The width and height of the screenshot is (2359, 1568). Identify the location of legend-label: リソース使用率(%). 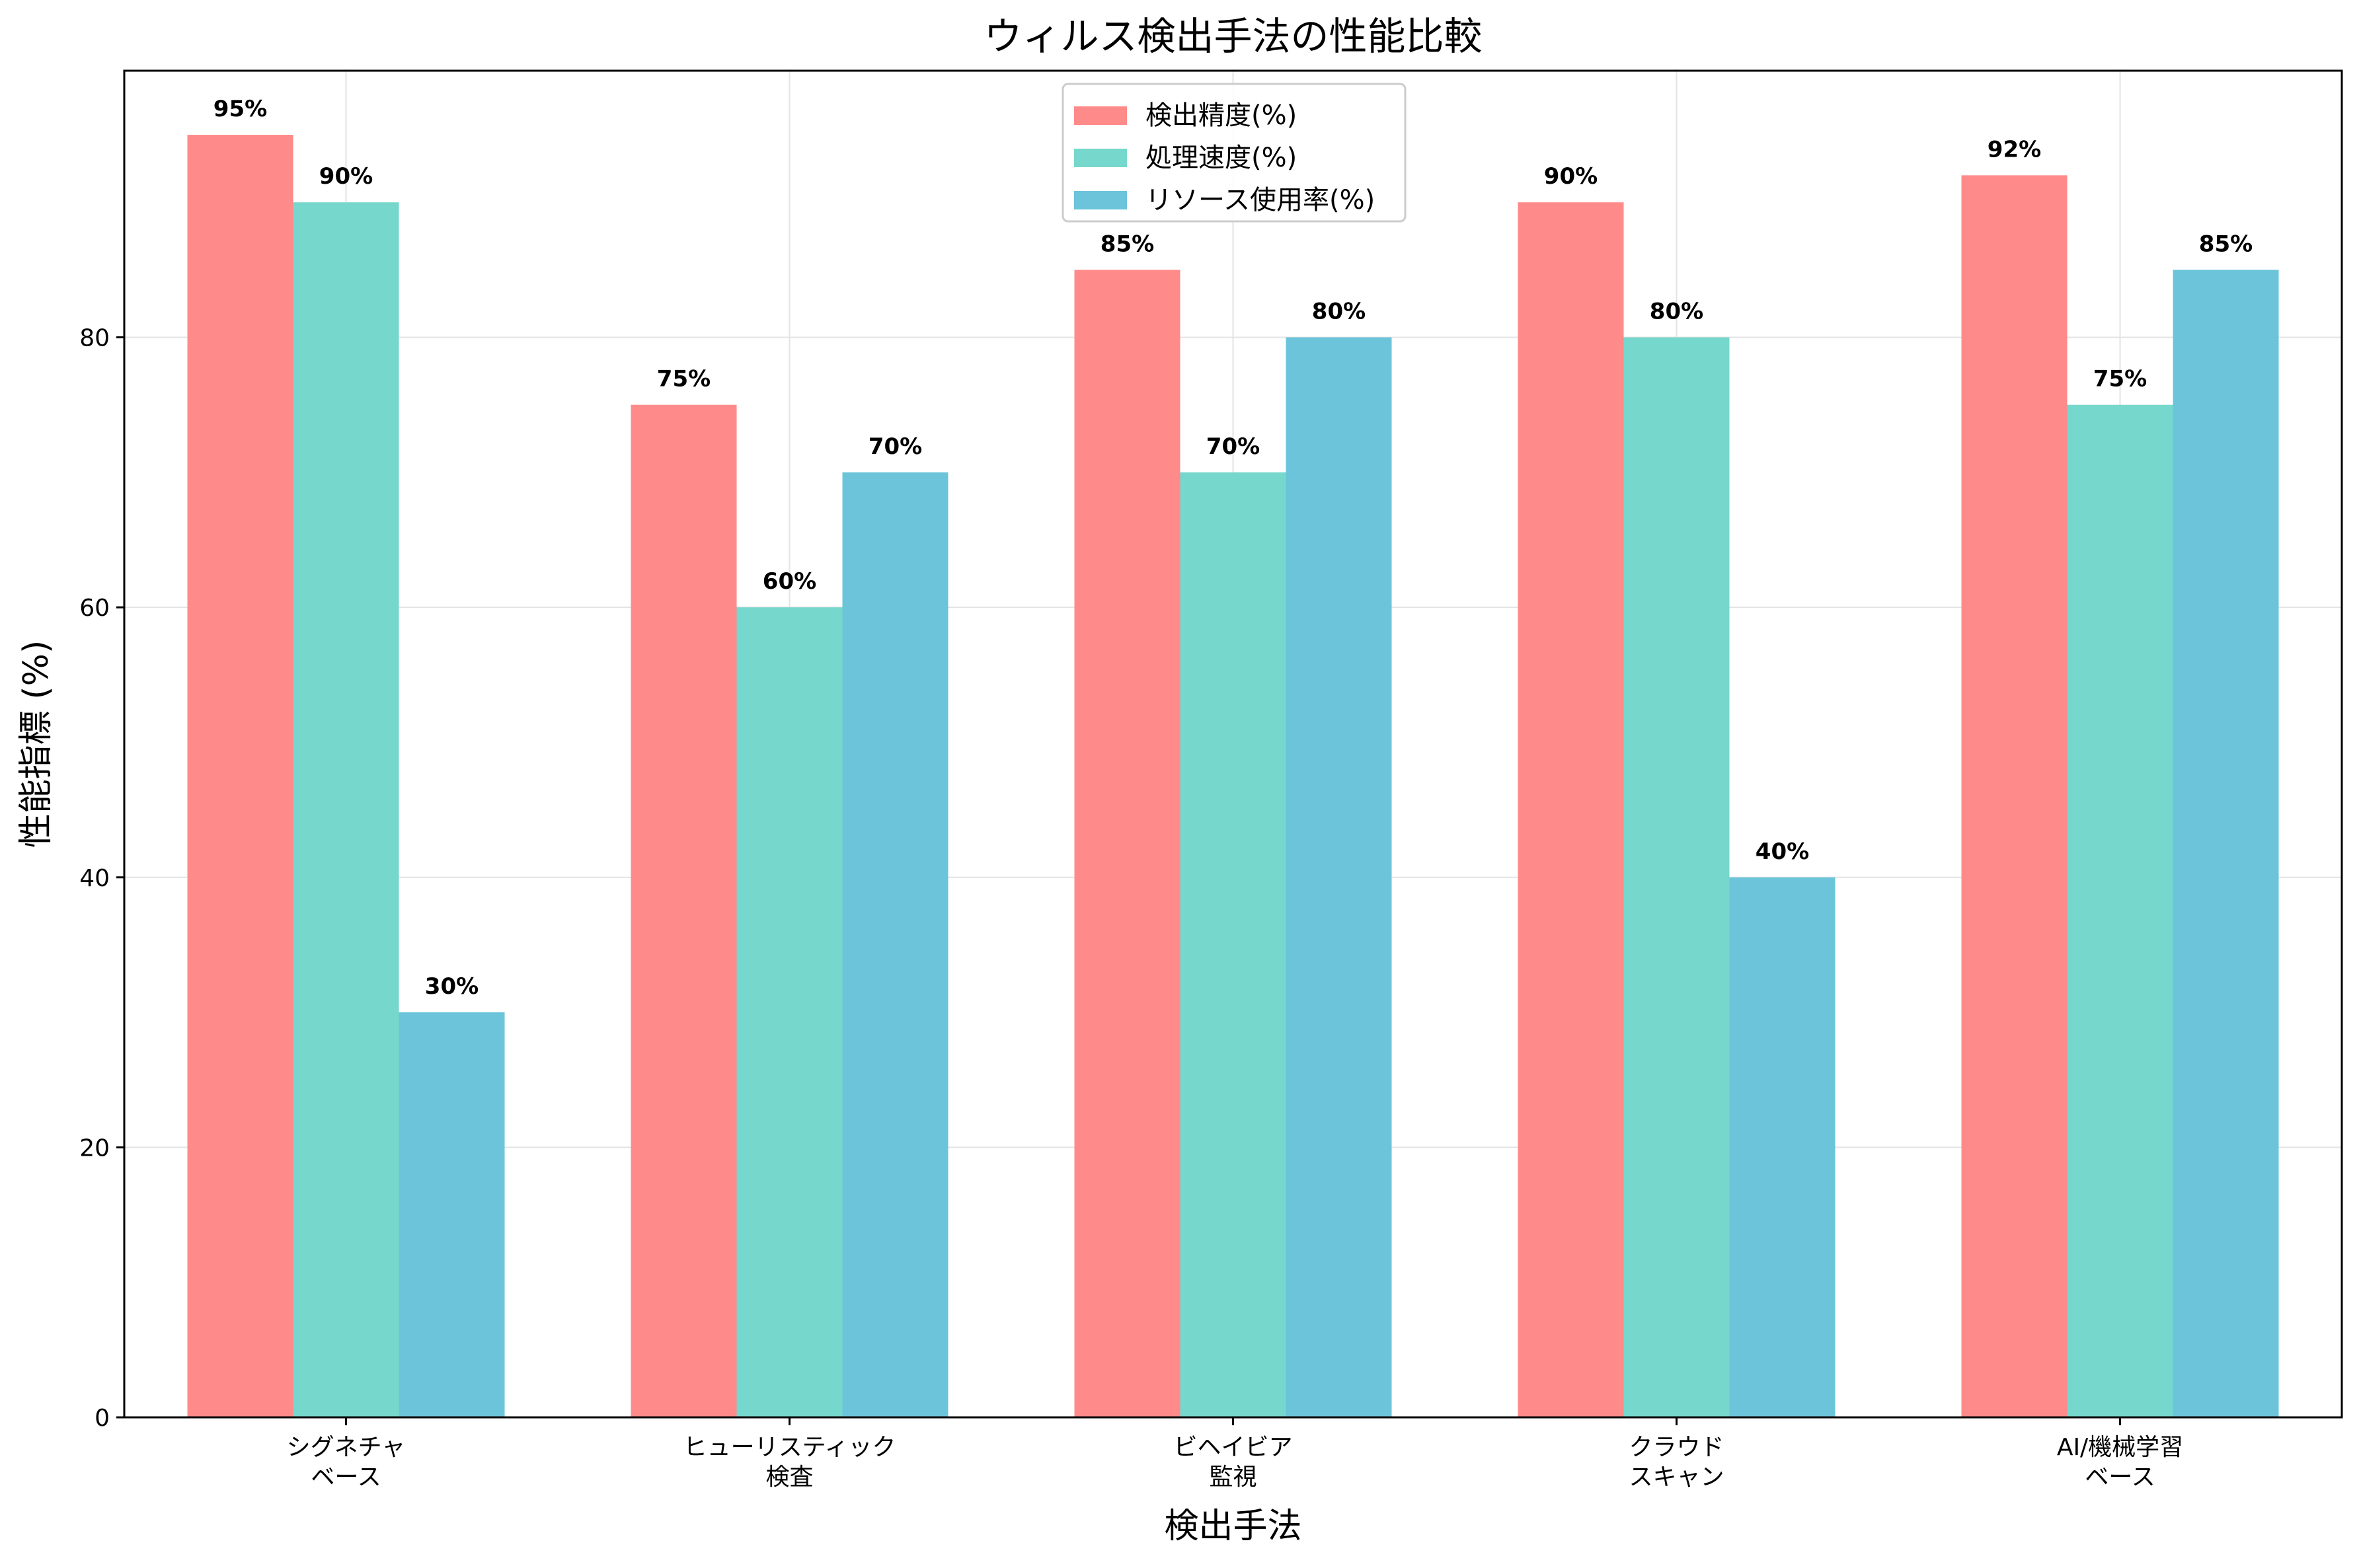
(1260, 200).